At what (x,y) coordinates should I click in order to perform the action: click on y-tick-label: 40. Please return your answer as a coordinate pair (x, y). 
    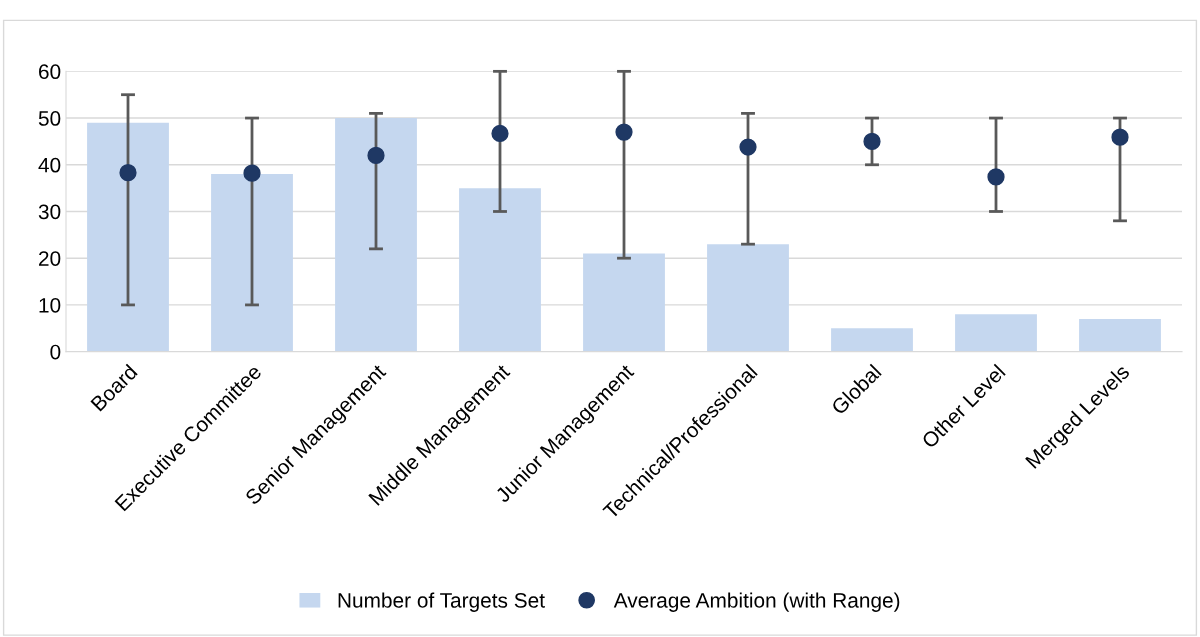
    Looking at the image, I should click on (49, 165).